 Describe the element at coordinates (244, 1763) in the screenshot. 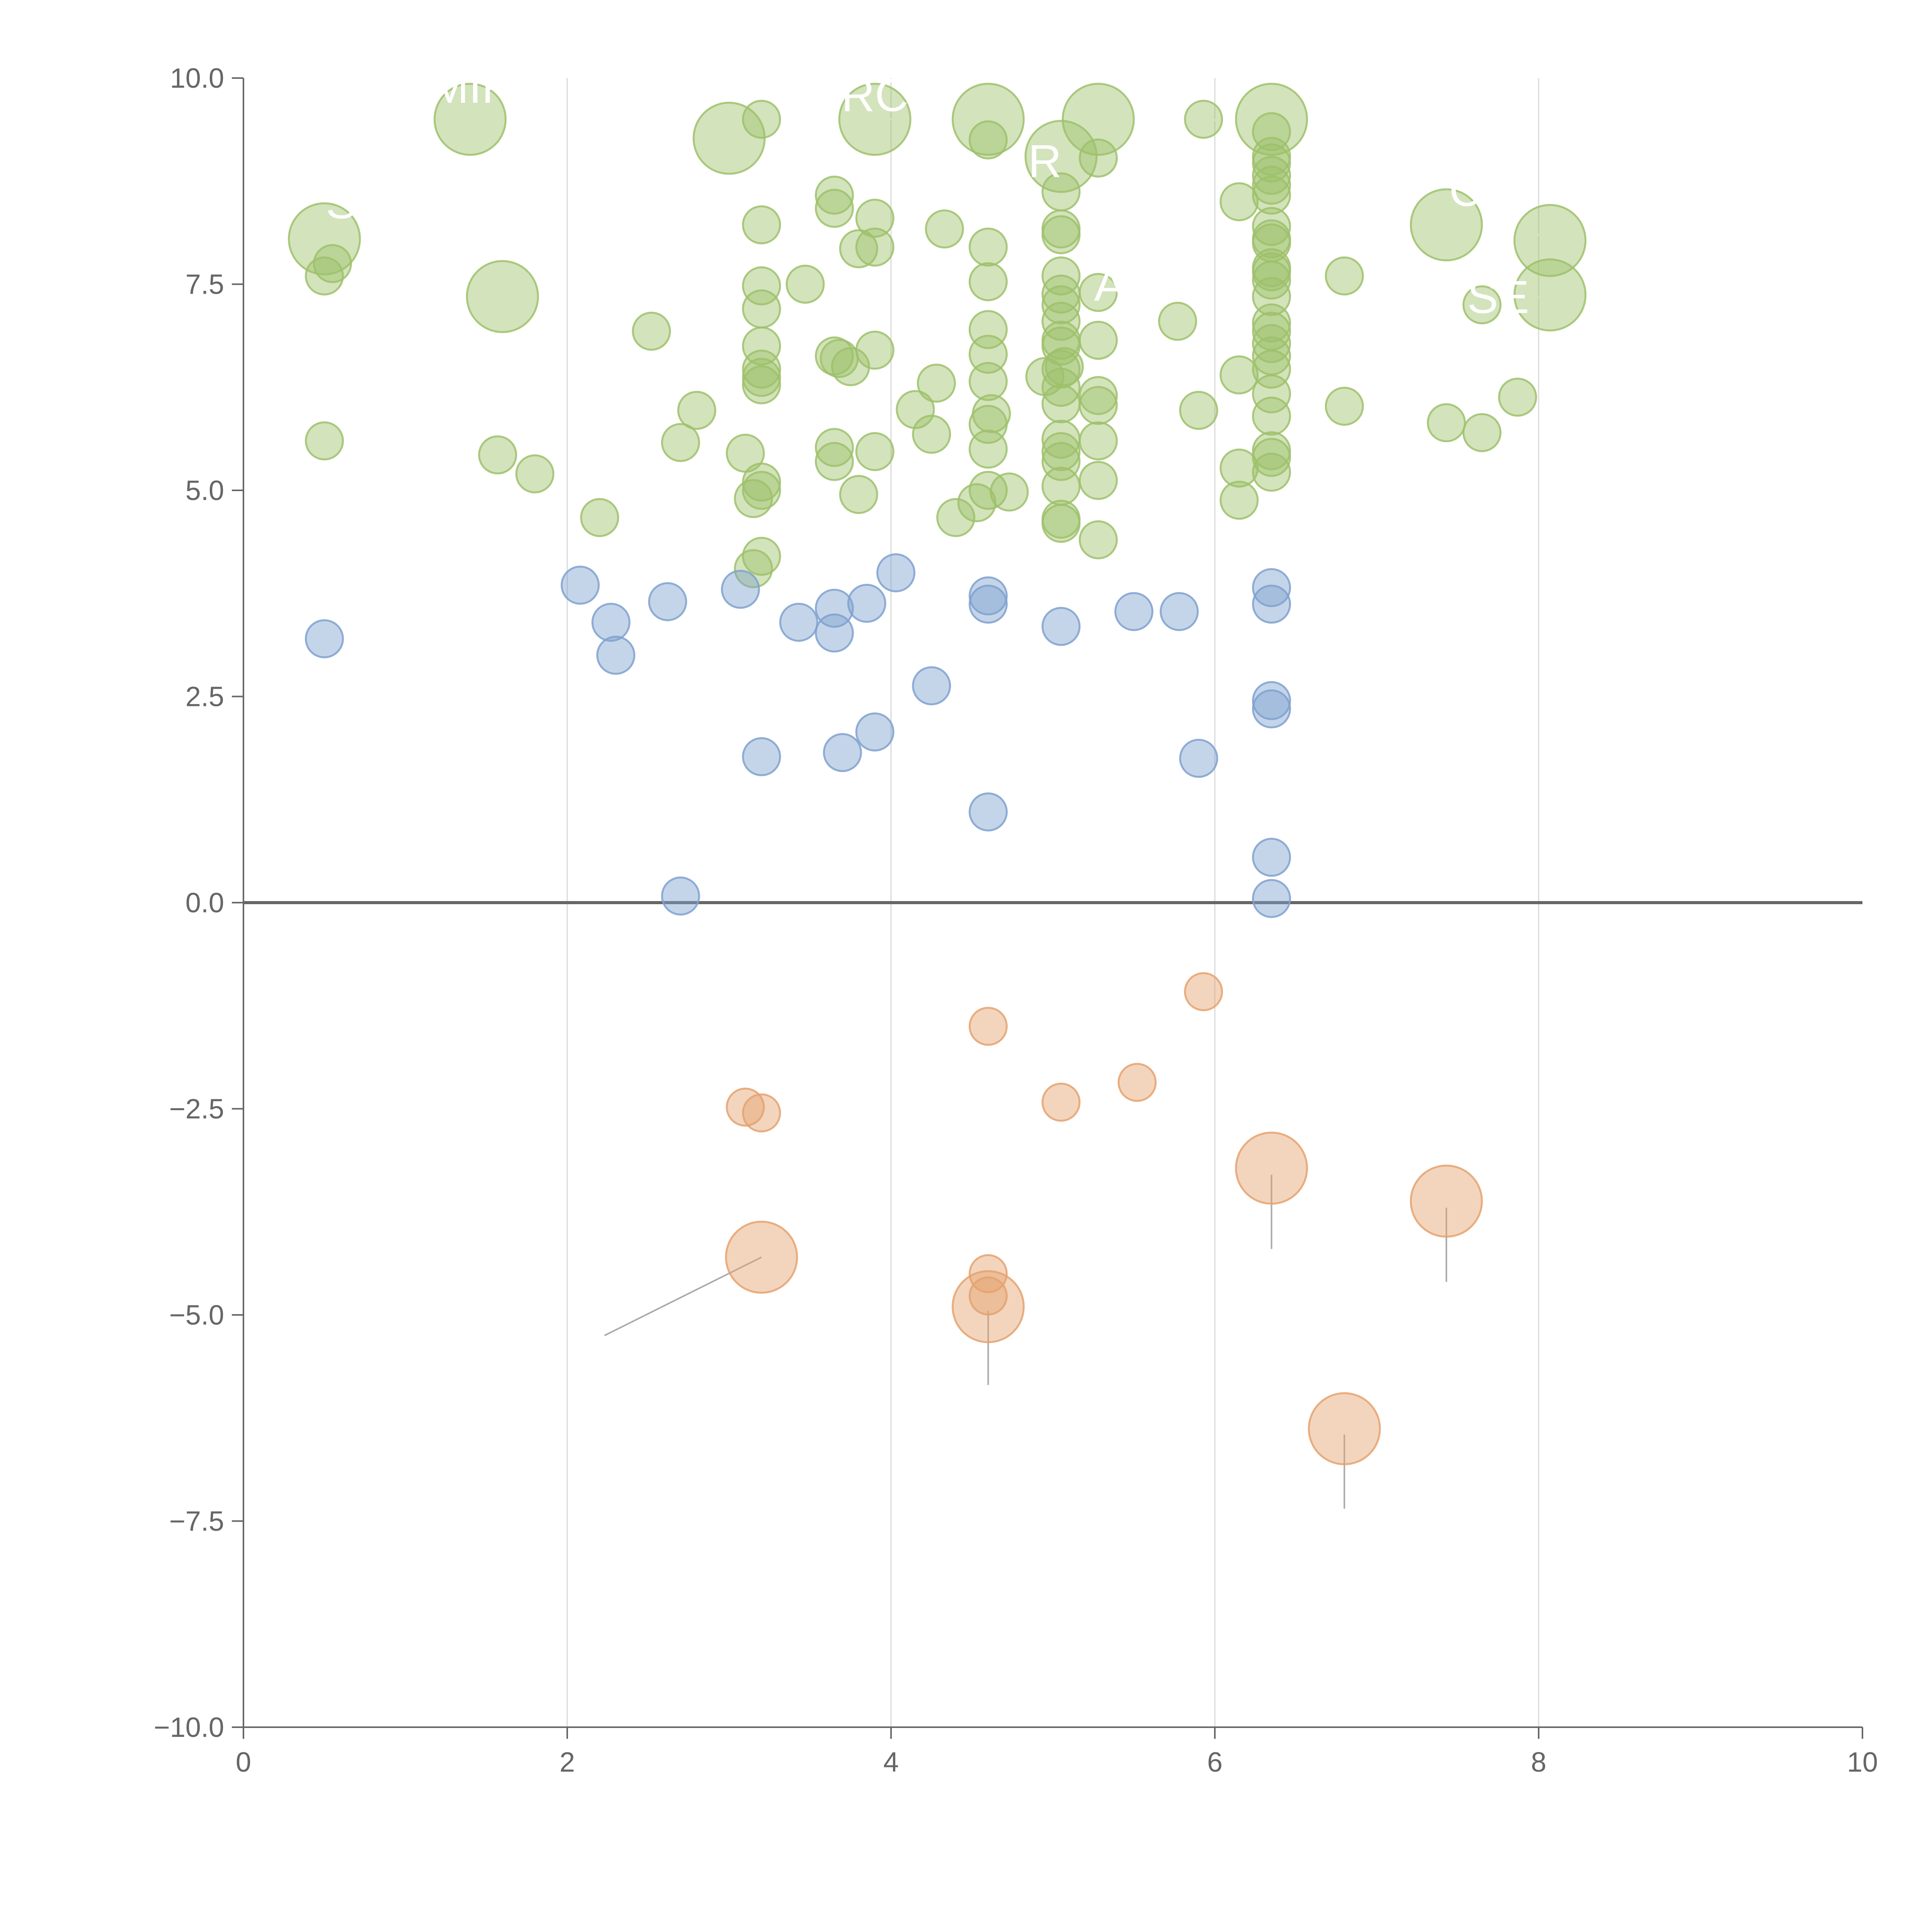

I see `x-tick-label: 0` at that location.